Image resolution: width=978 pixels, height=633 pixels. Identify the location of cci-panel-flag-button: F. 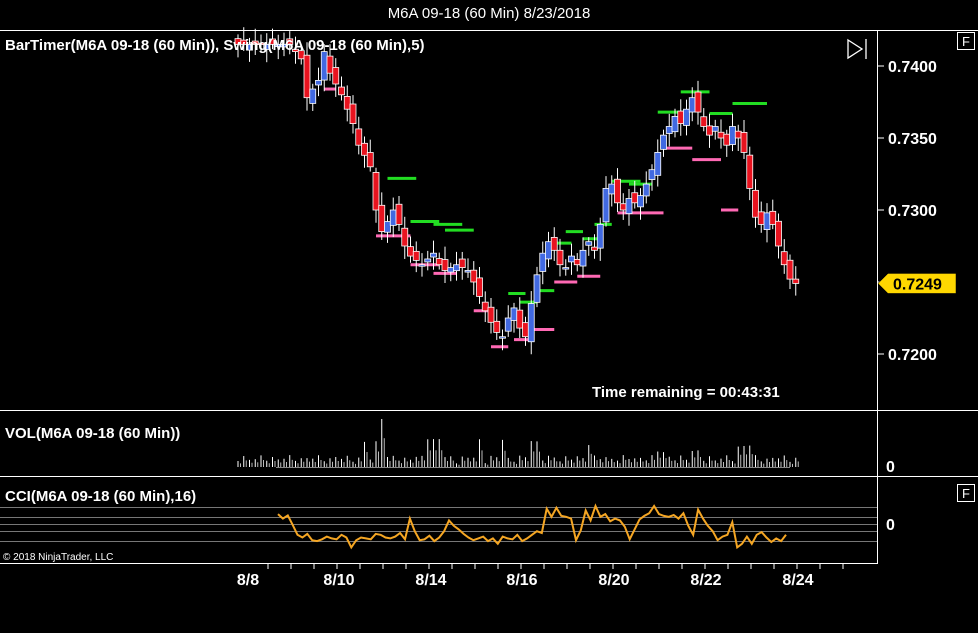
(966, 493).